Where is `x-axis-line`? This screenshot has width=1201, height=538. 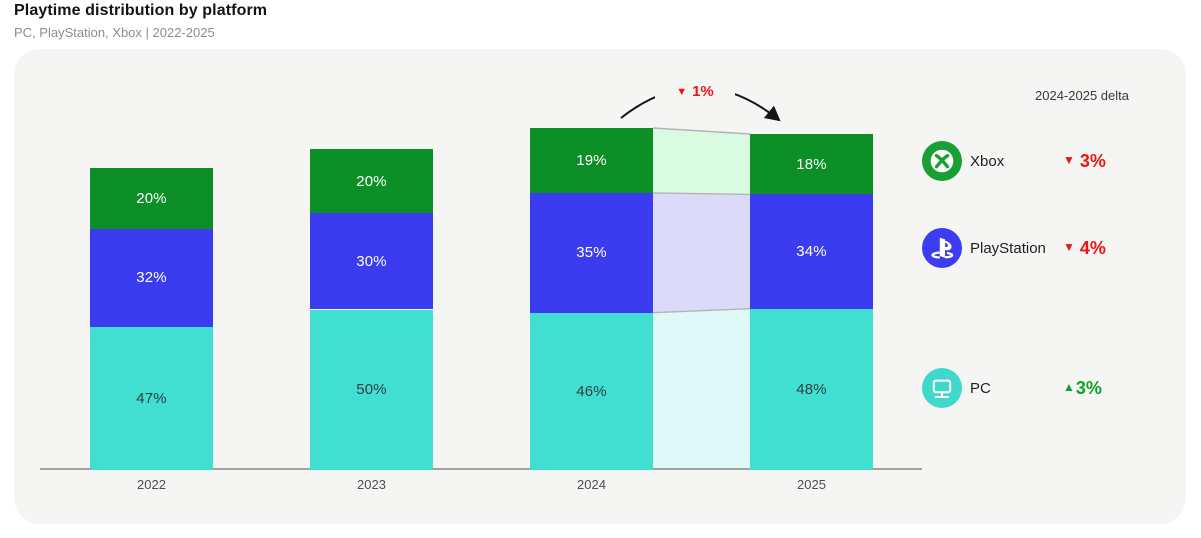 x-axis-line is located at coordinates (481, 469).